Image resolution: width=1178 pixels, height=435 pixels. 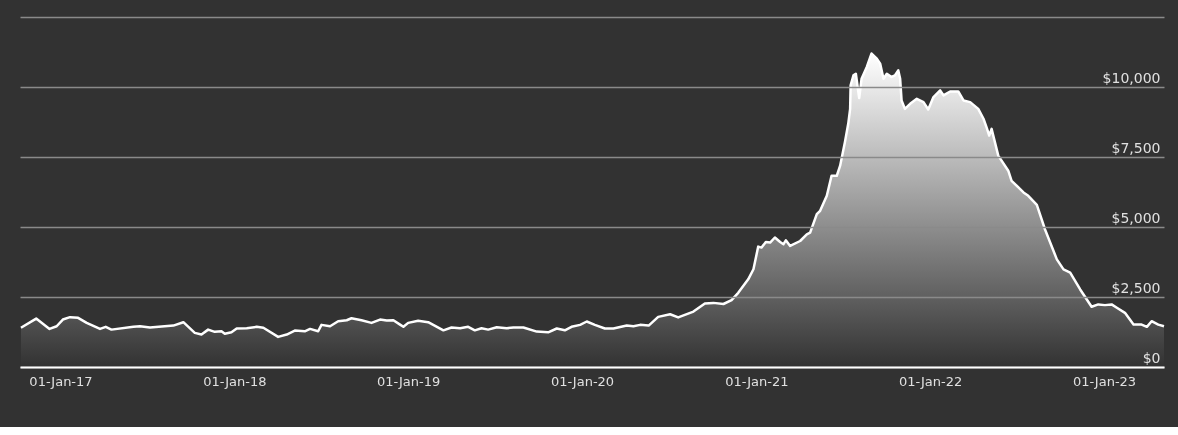 I want to click on x-tick-label: 01-Jan-20, so click(x=582, y=381).